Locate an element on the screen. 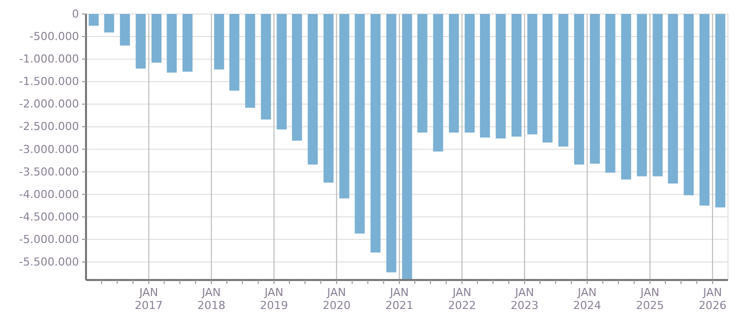 The width and height of the screenshot is (751, 313). y-tick-label: -4.500.000 is located at coordinates (49, 217).